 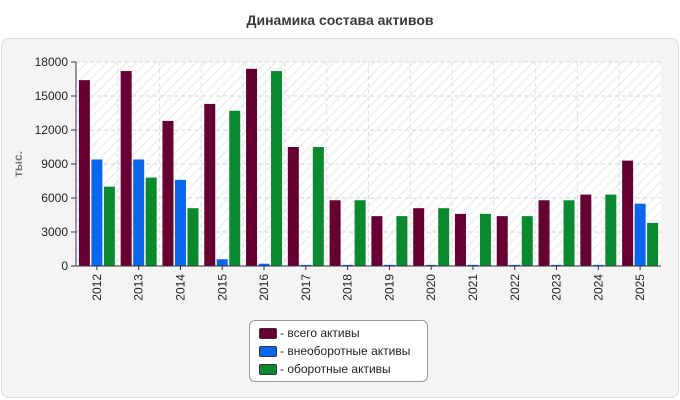 I want to click on y-tick-label: 9000, so click(x=54, y=164).